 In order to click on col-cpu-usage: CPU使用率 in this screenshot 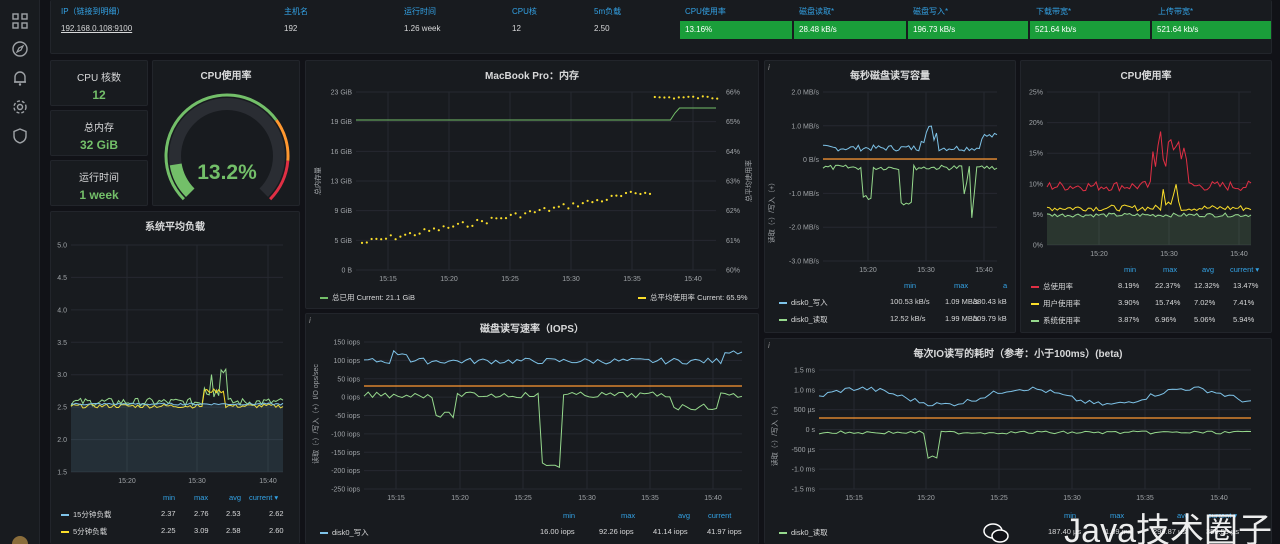, I will do `click(705, 11)`.